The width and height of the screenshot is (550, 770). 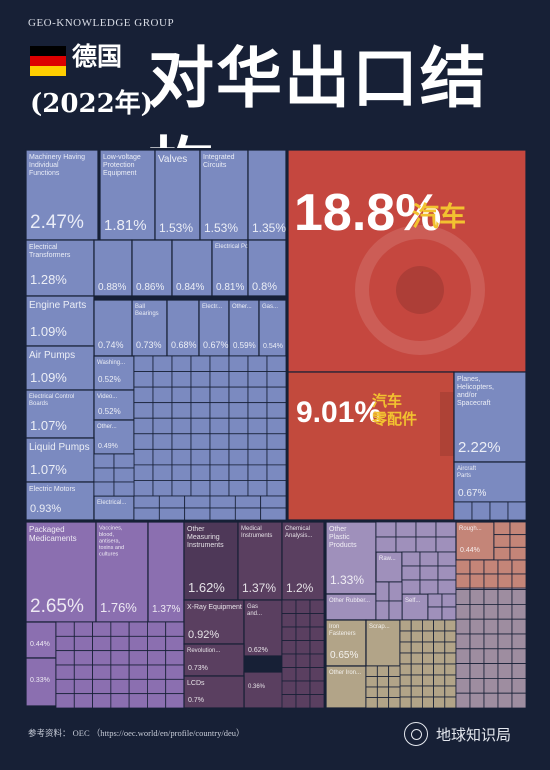 I want to click on cell-value: 1.07%, so click(x=48, y=425).